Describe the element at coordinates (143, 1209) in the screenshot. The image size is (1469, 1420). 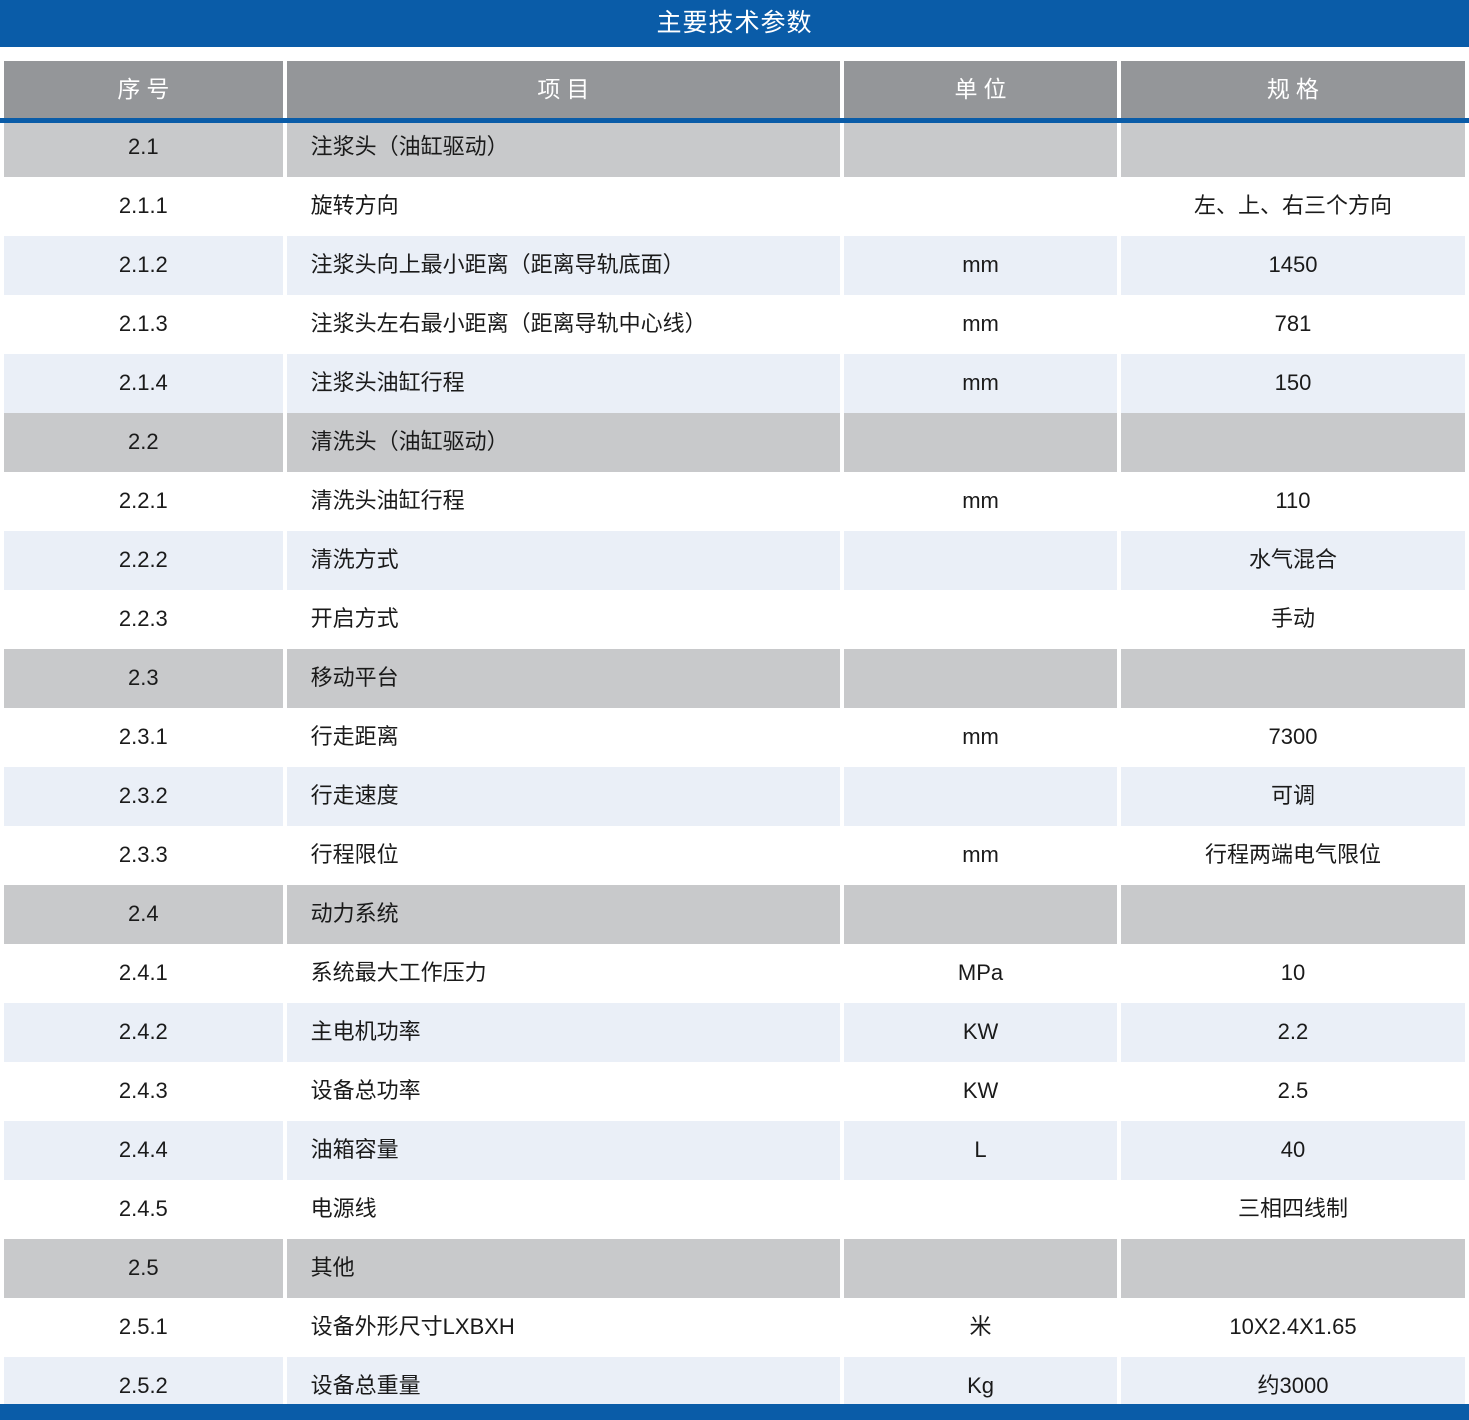
I see `cell-no: 2.4.5` at that location.